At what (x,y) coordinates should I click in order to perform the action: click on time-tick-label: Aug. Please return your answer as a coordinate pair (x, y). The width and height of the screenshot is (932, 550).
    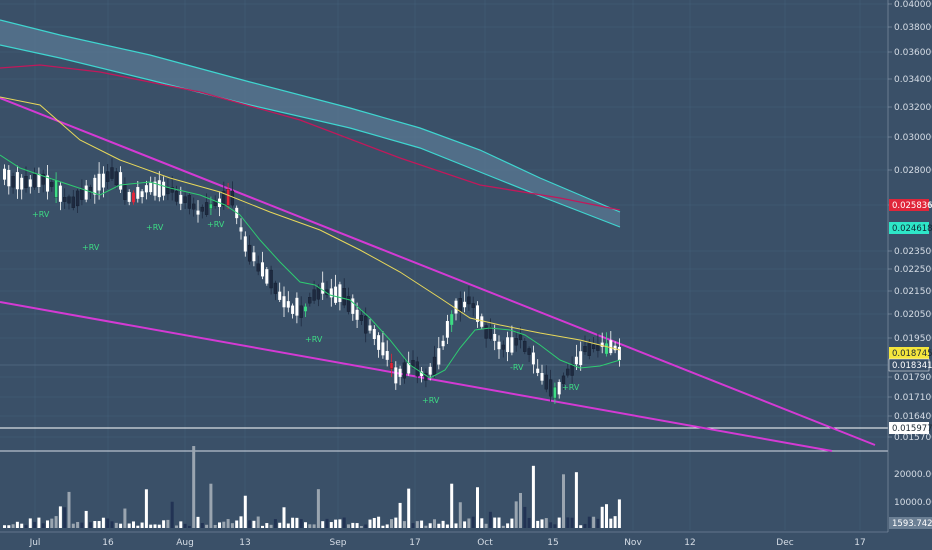
    Looking at the image, I should click on (185, 543).